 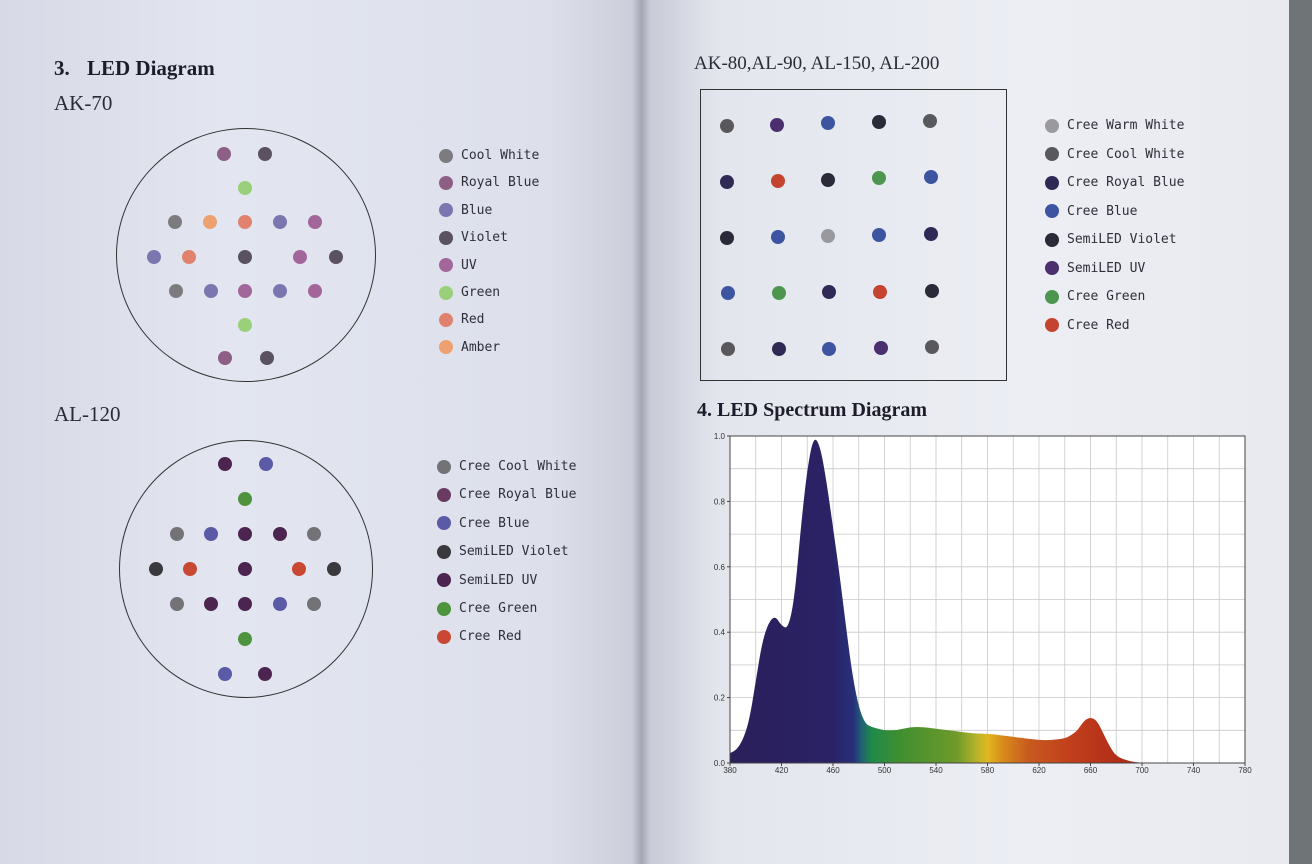 I want to click on x-tick-label: 500, so click(x=885, y=770).